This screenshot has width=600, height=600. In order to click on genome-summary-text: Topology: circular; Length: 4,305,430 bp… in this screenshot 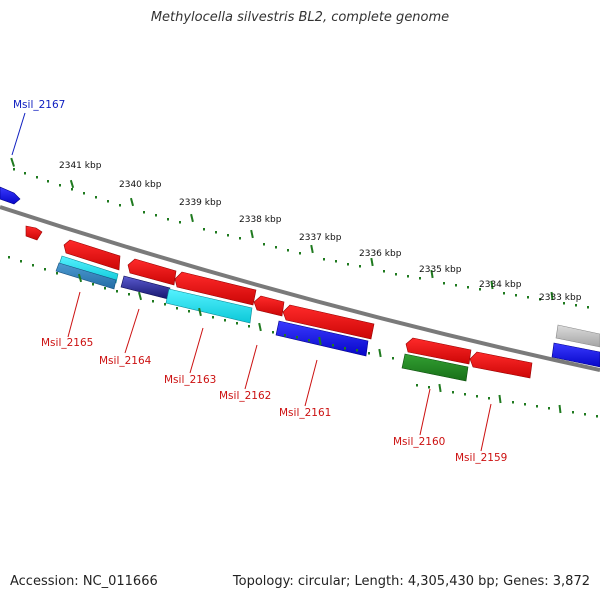, I will do `click(411, 581)`.